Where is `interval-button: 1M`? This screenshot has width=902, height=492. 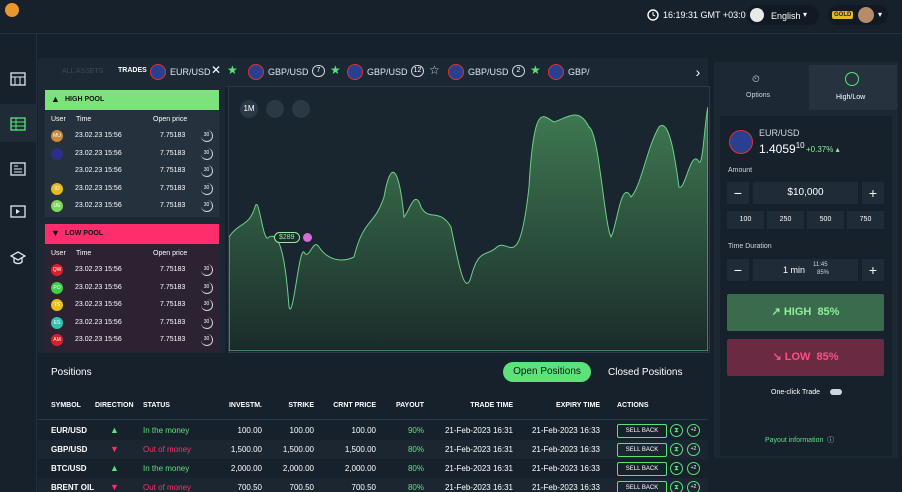
interval-button: 1M is located at coordinates (249, 109).